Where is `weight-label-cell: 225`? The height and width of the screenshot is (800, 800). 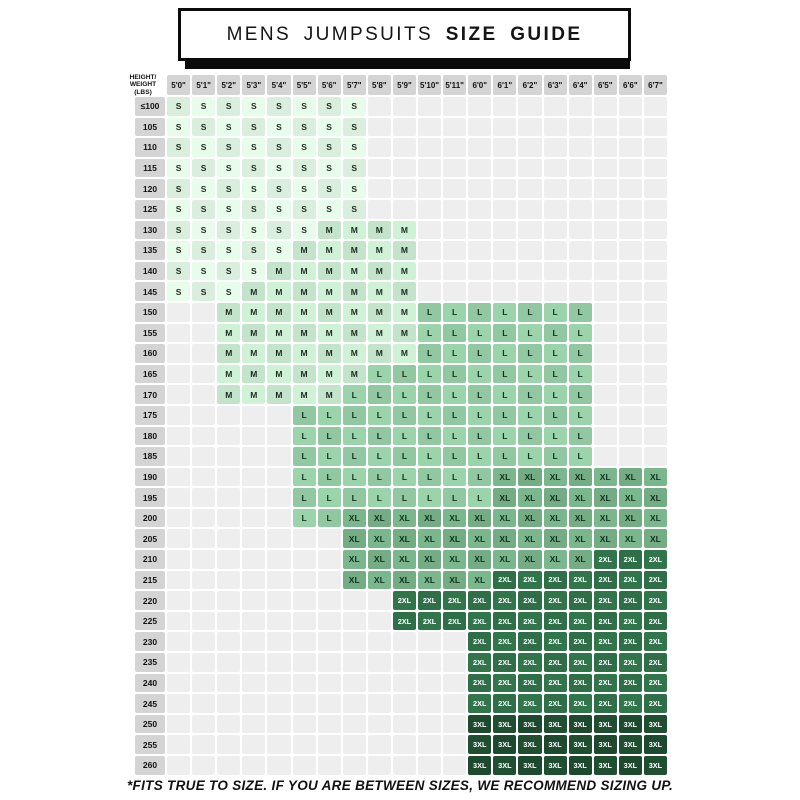
weight-label-cell: 225 is located at coordinates (143, 621).